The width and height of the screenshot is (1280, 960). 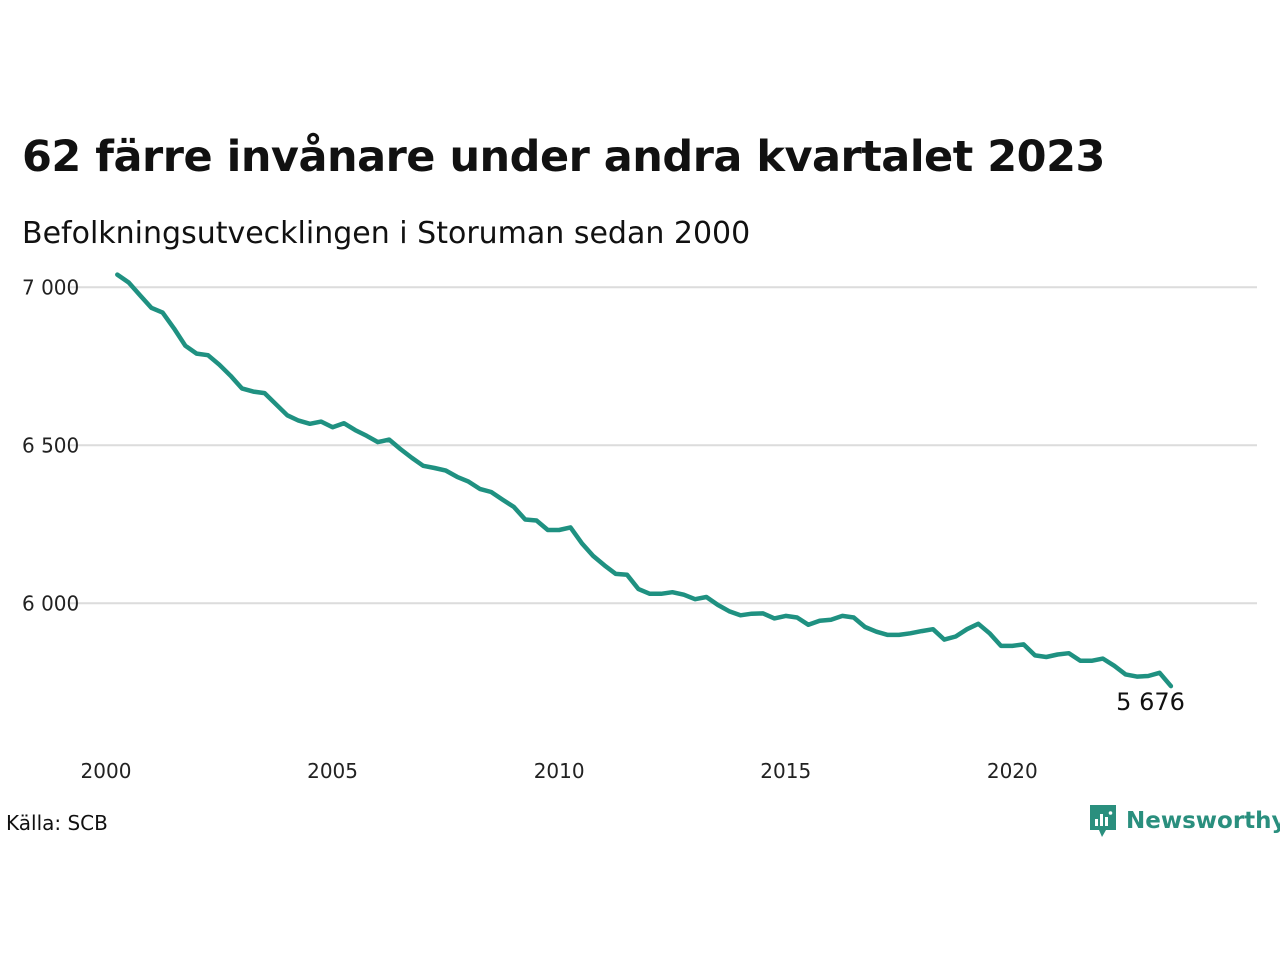 I want to click on x-tick-label: 2000, so click(x=106, y=771).